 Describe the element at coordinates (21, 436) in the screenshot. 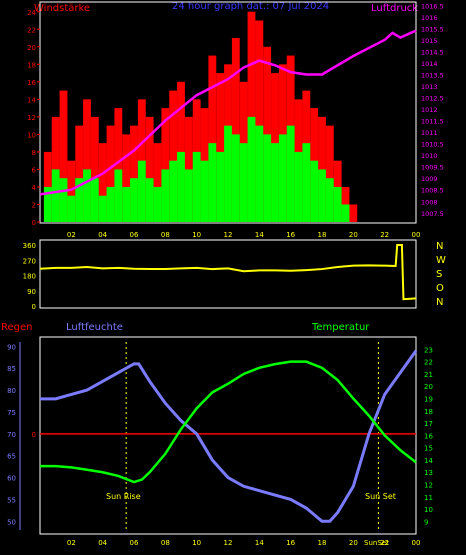

I see `humidity-axis: 50 55 60 65 70 75 80 85 90 0` at that location.